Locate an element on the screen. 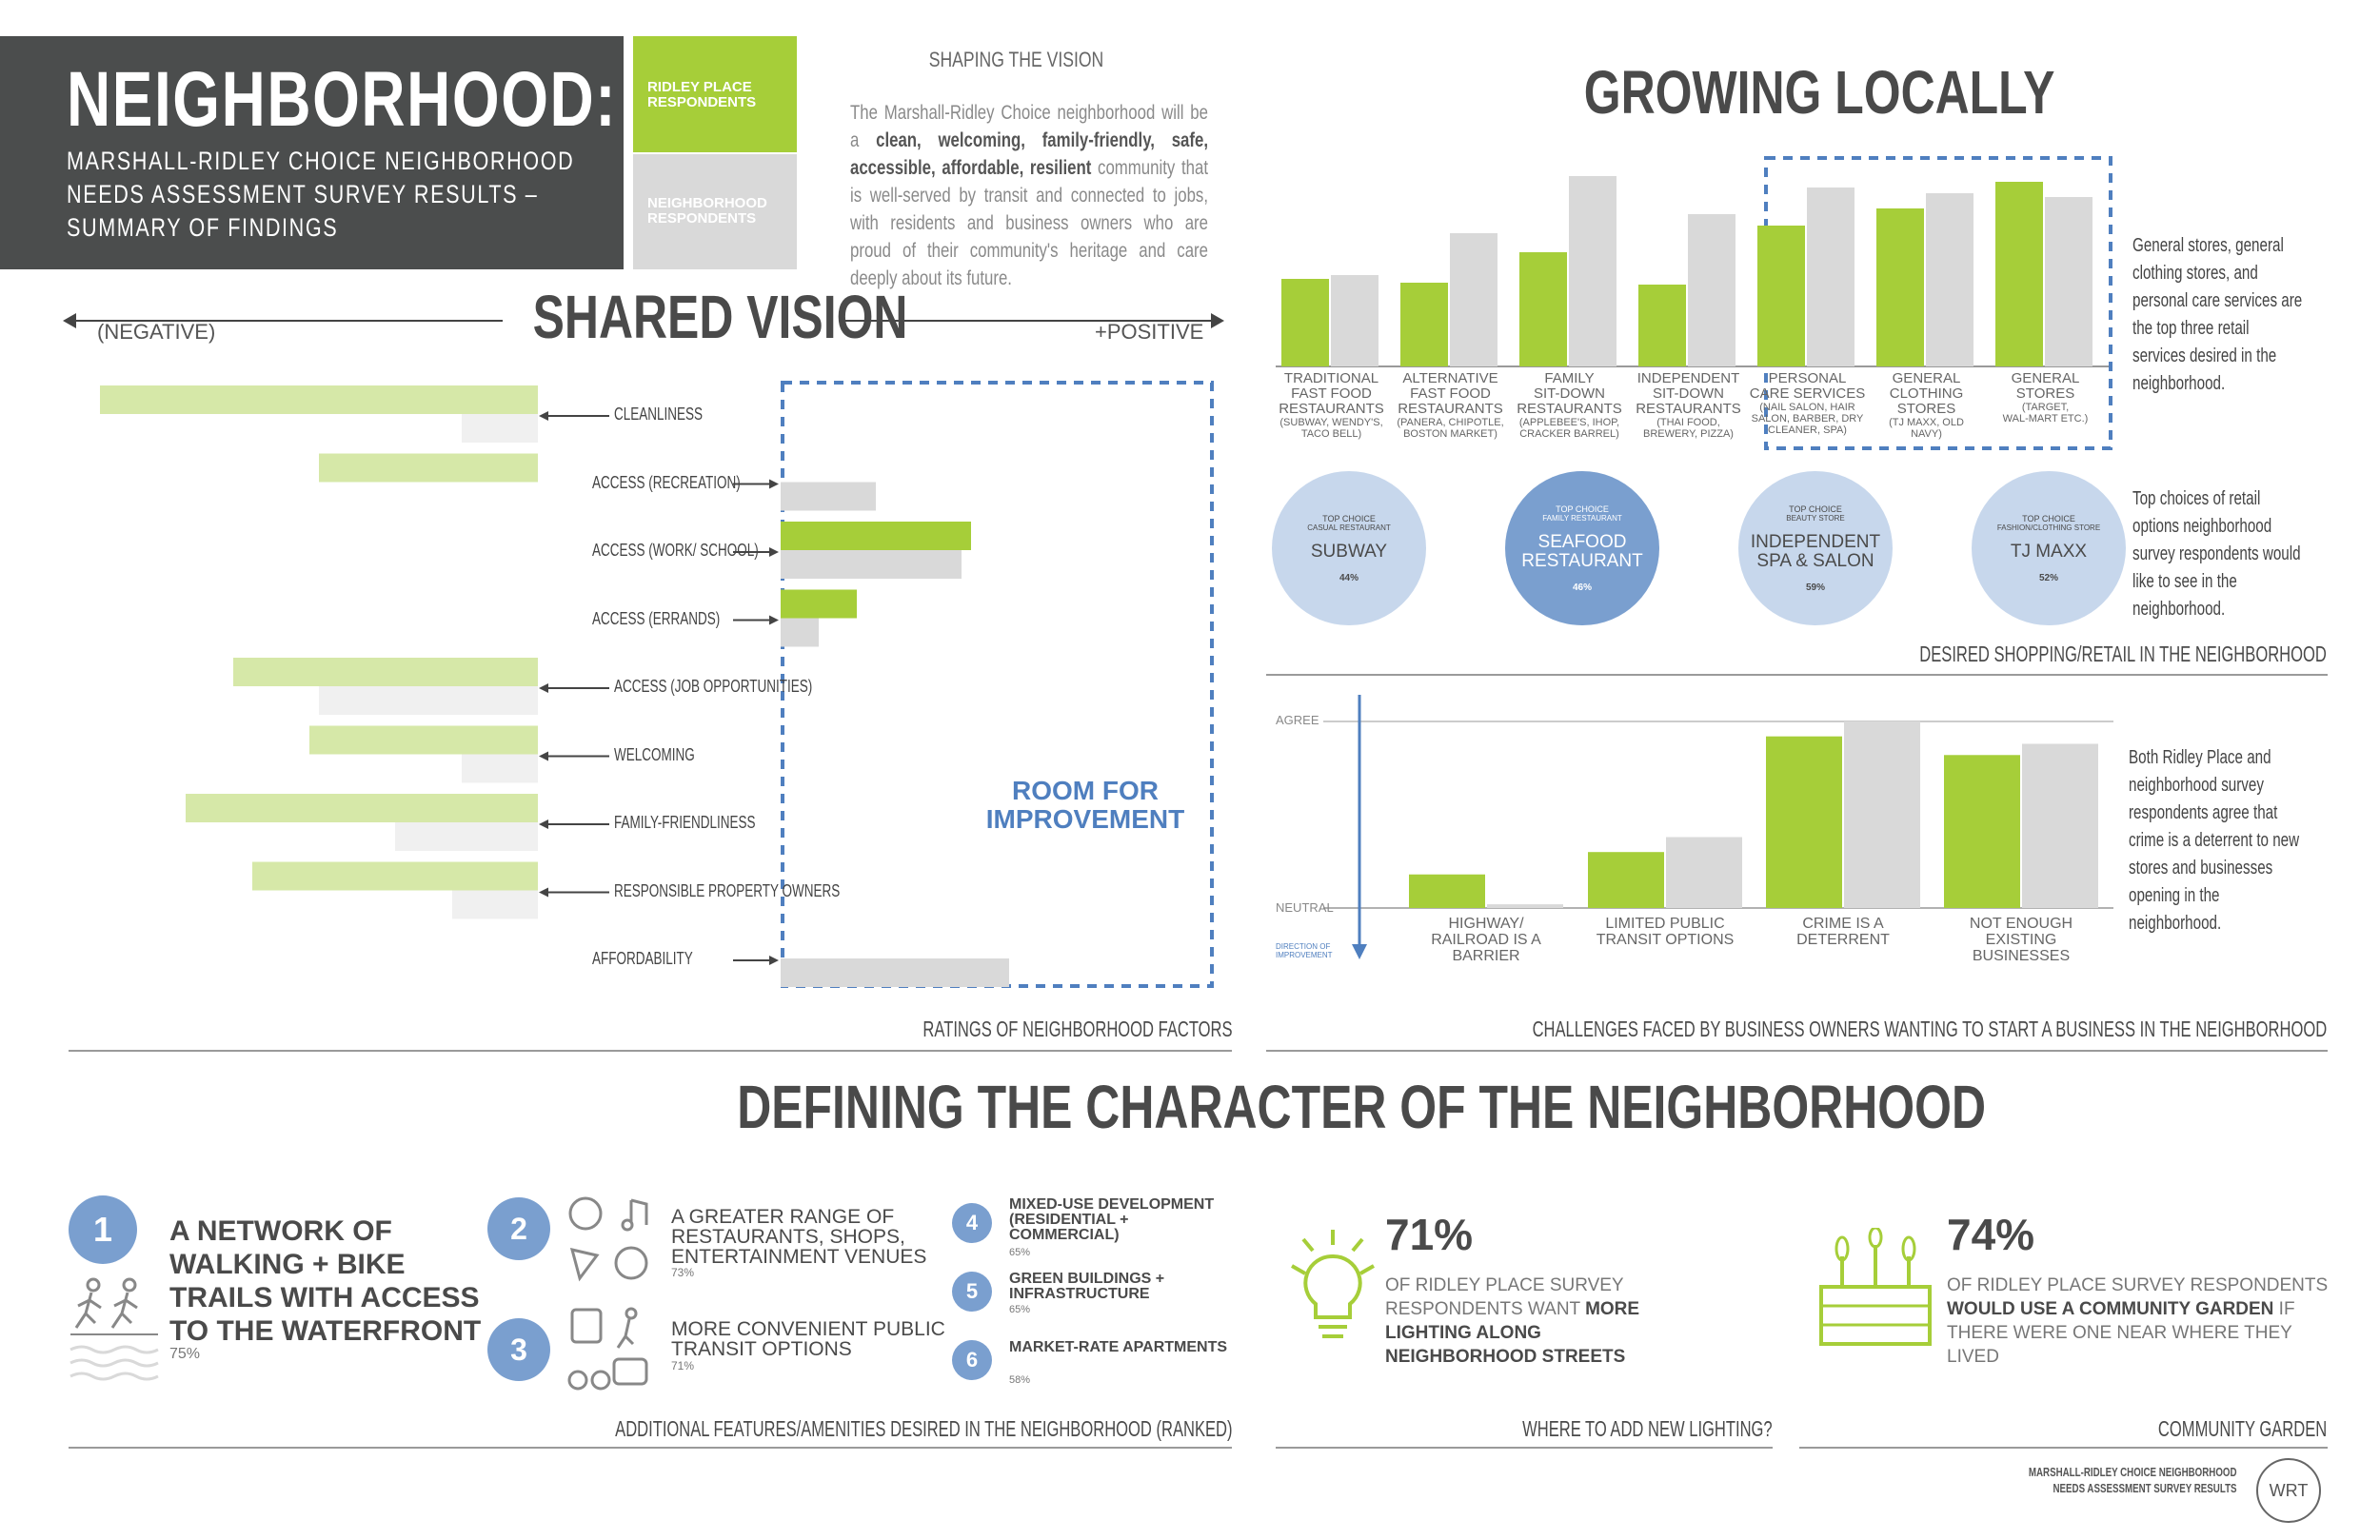 This screenshot has width=2380, height=1540. retail-category-main: INDEPENDENT is located at coordinates (1688, 378).